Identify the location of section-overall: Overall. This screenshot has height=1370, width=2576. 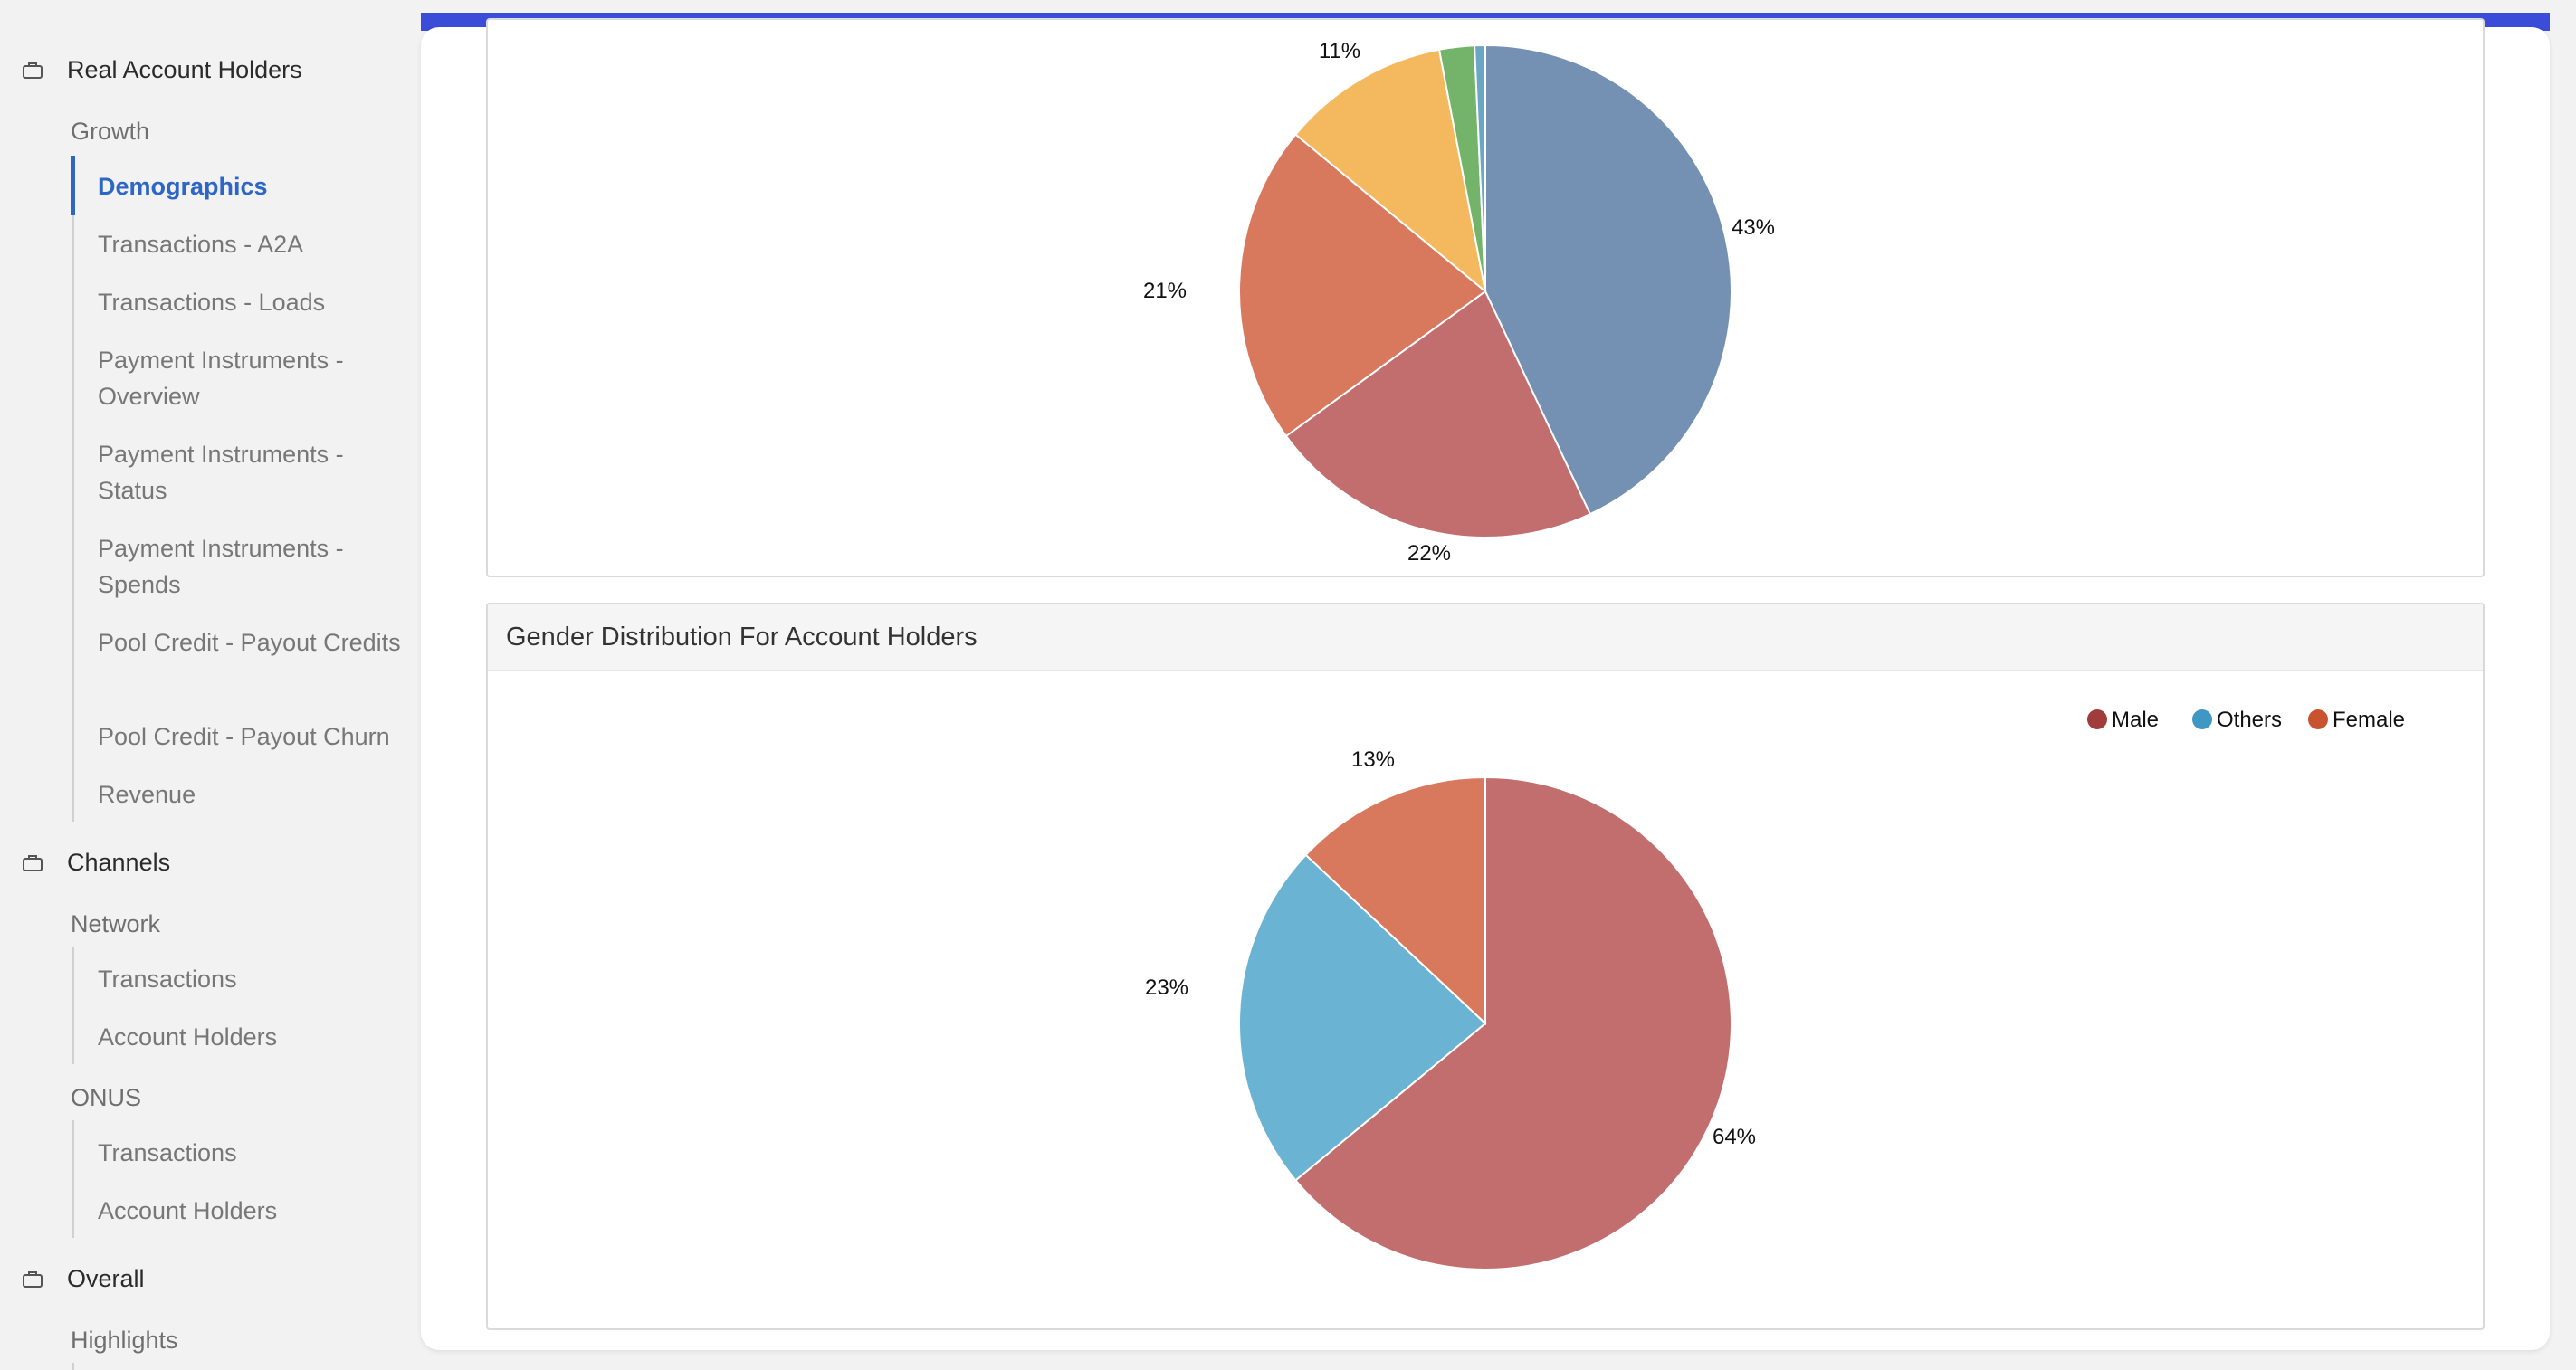
(83, 1279).